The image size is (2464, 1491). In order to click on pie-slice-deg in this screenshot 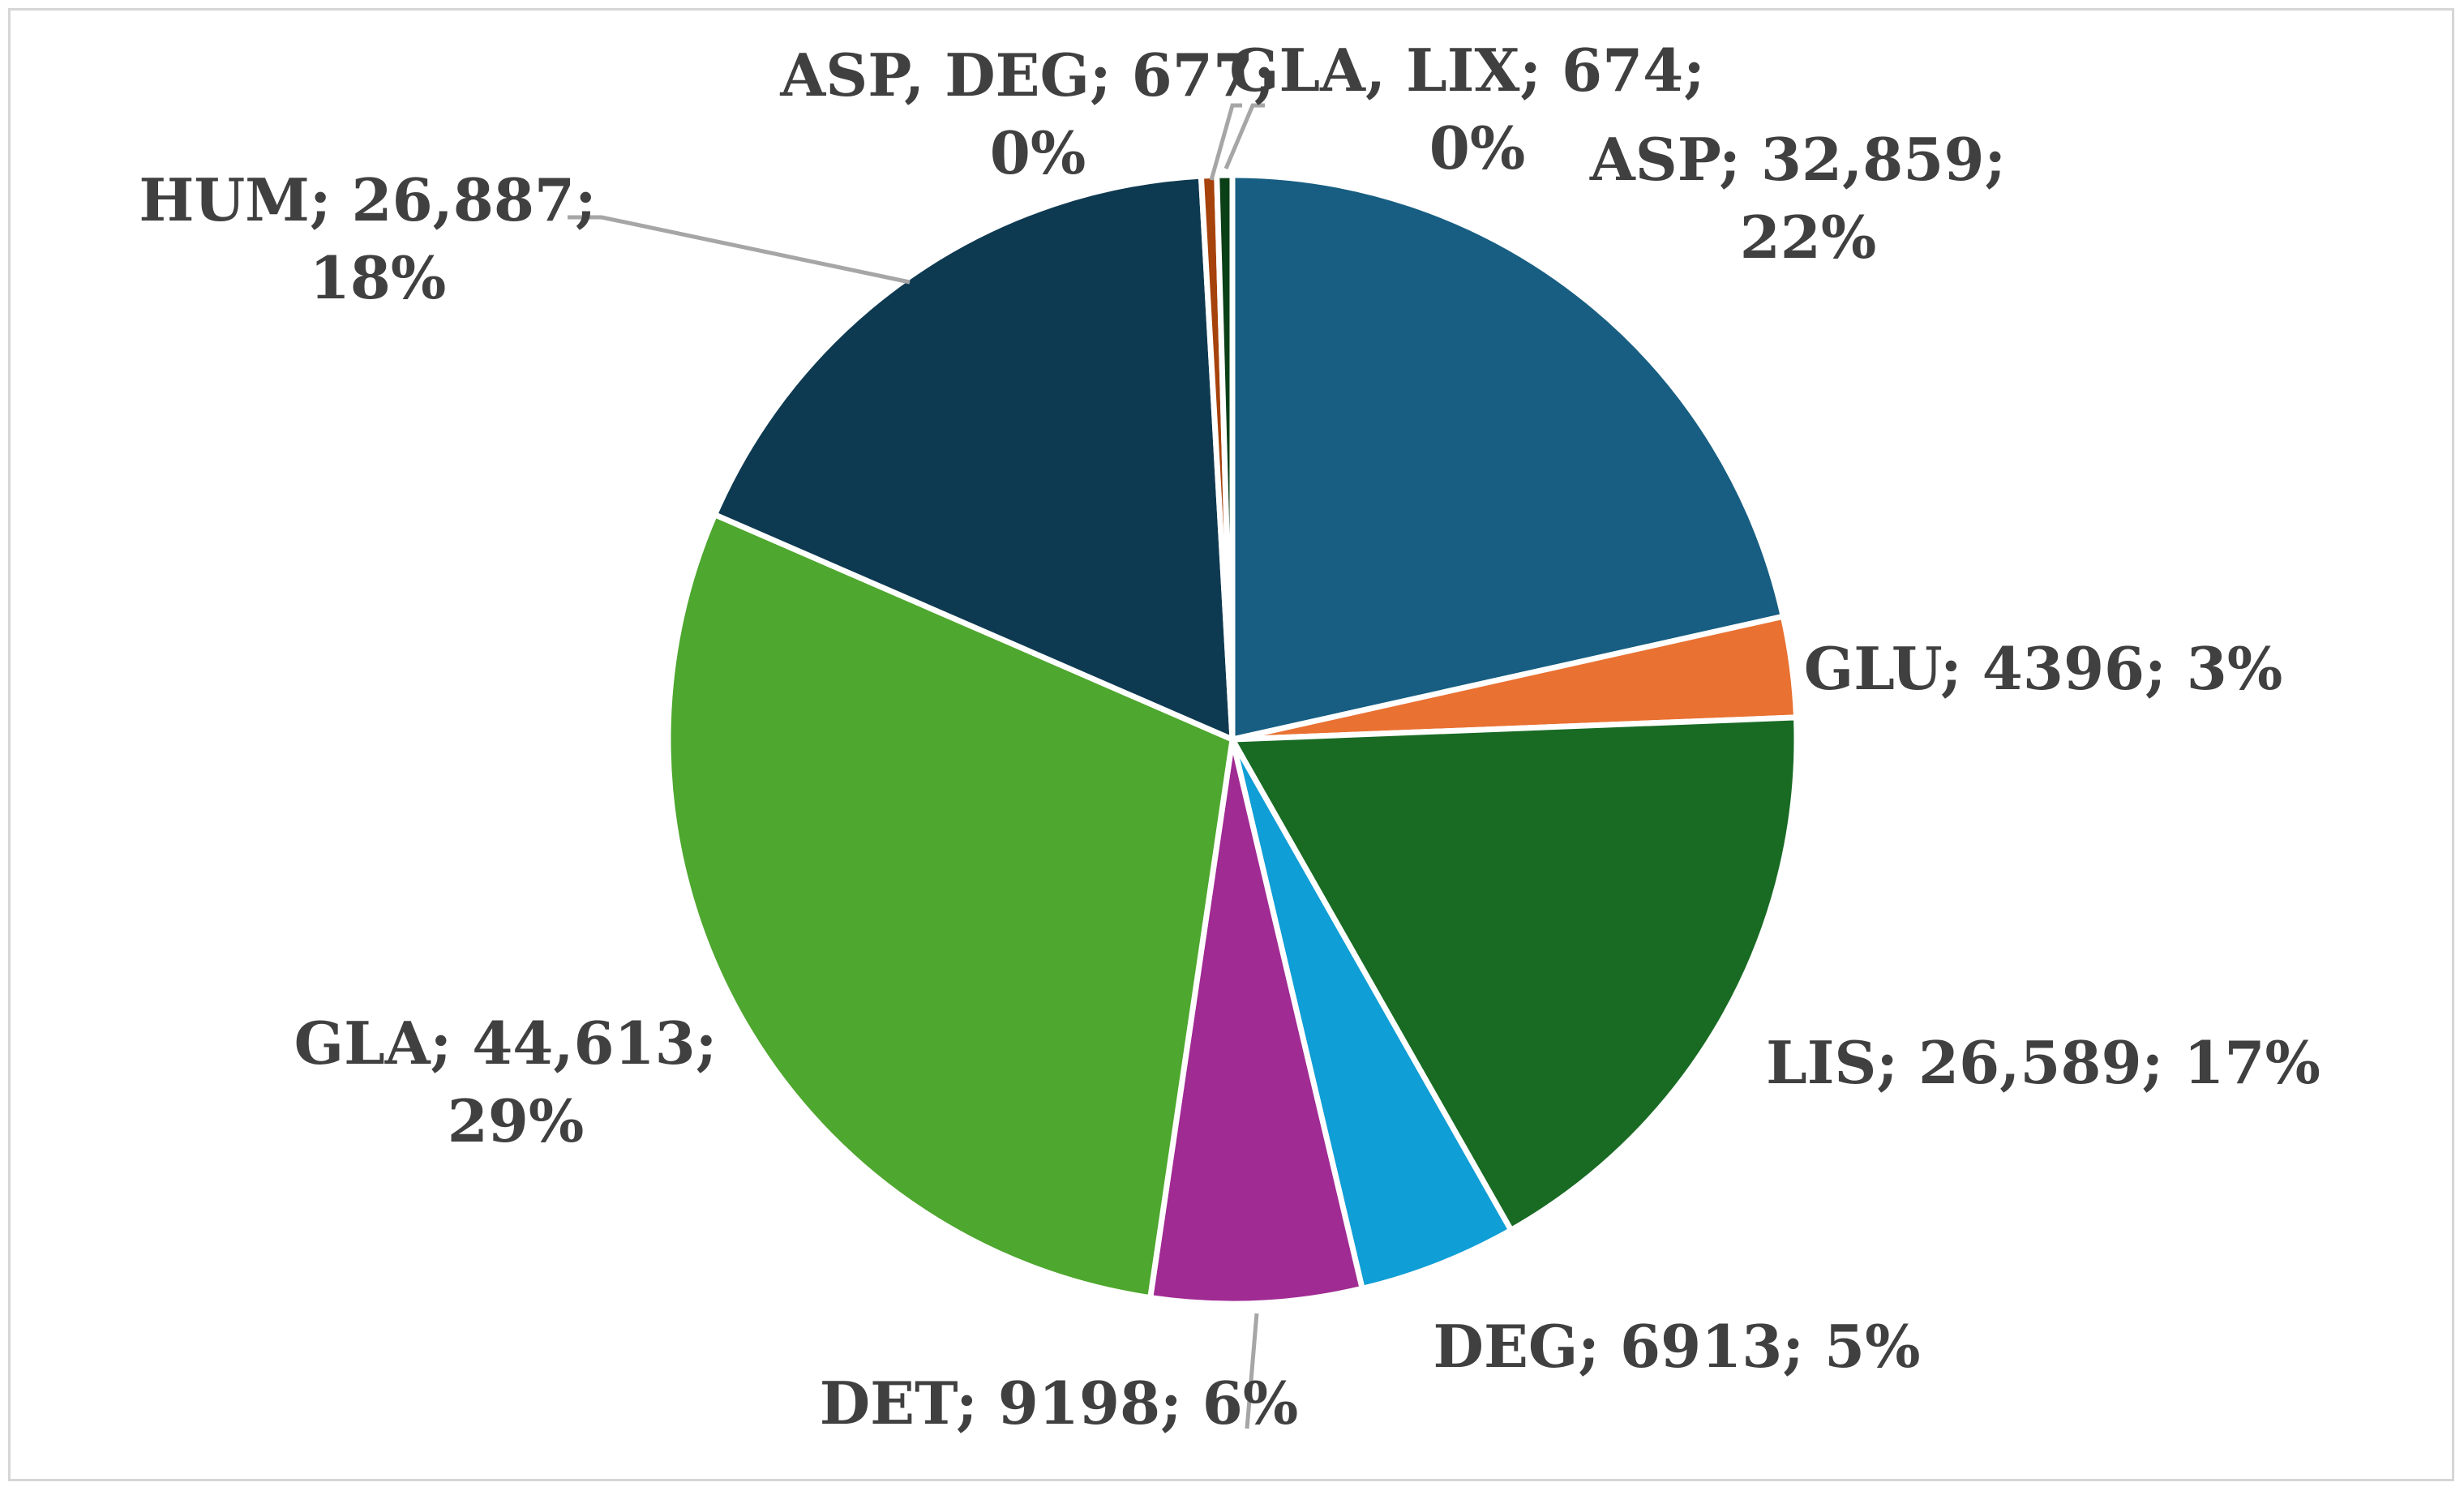, I will do `click(1372, 1014)`.